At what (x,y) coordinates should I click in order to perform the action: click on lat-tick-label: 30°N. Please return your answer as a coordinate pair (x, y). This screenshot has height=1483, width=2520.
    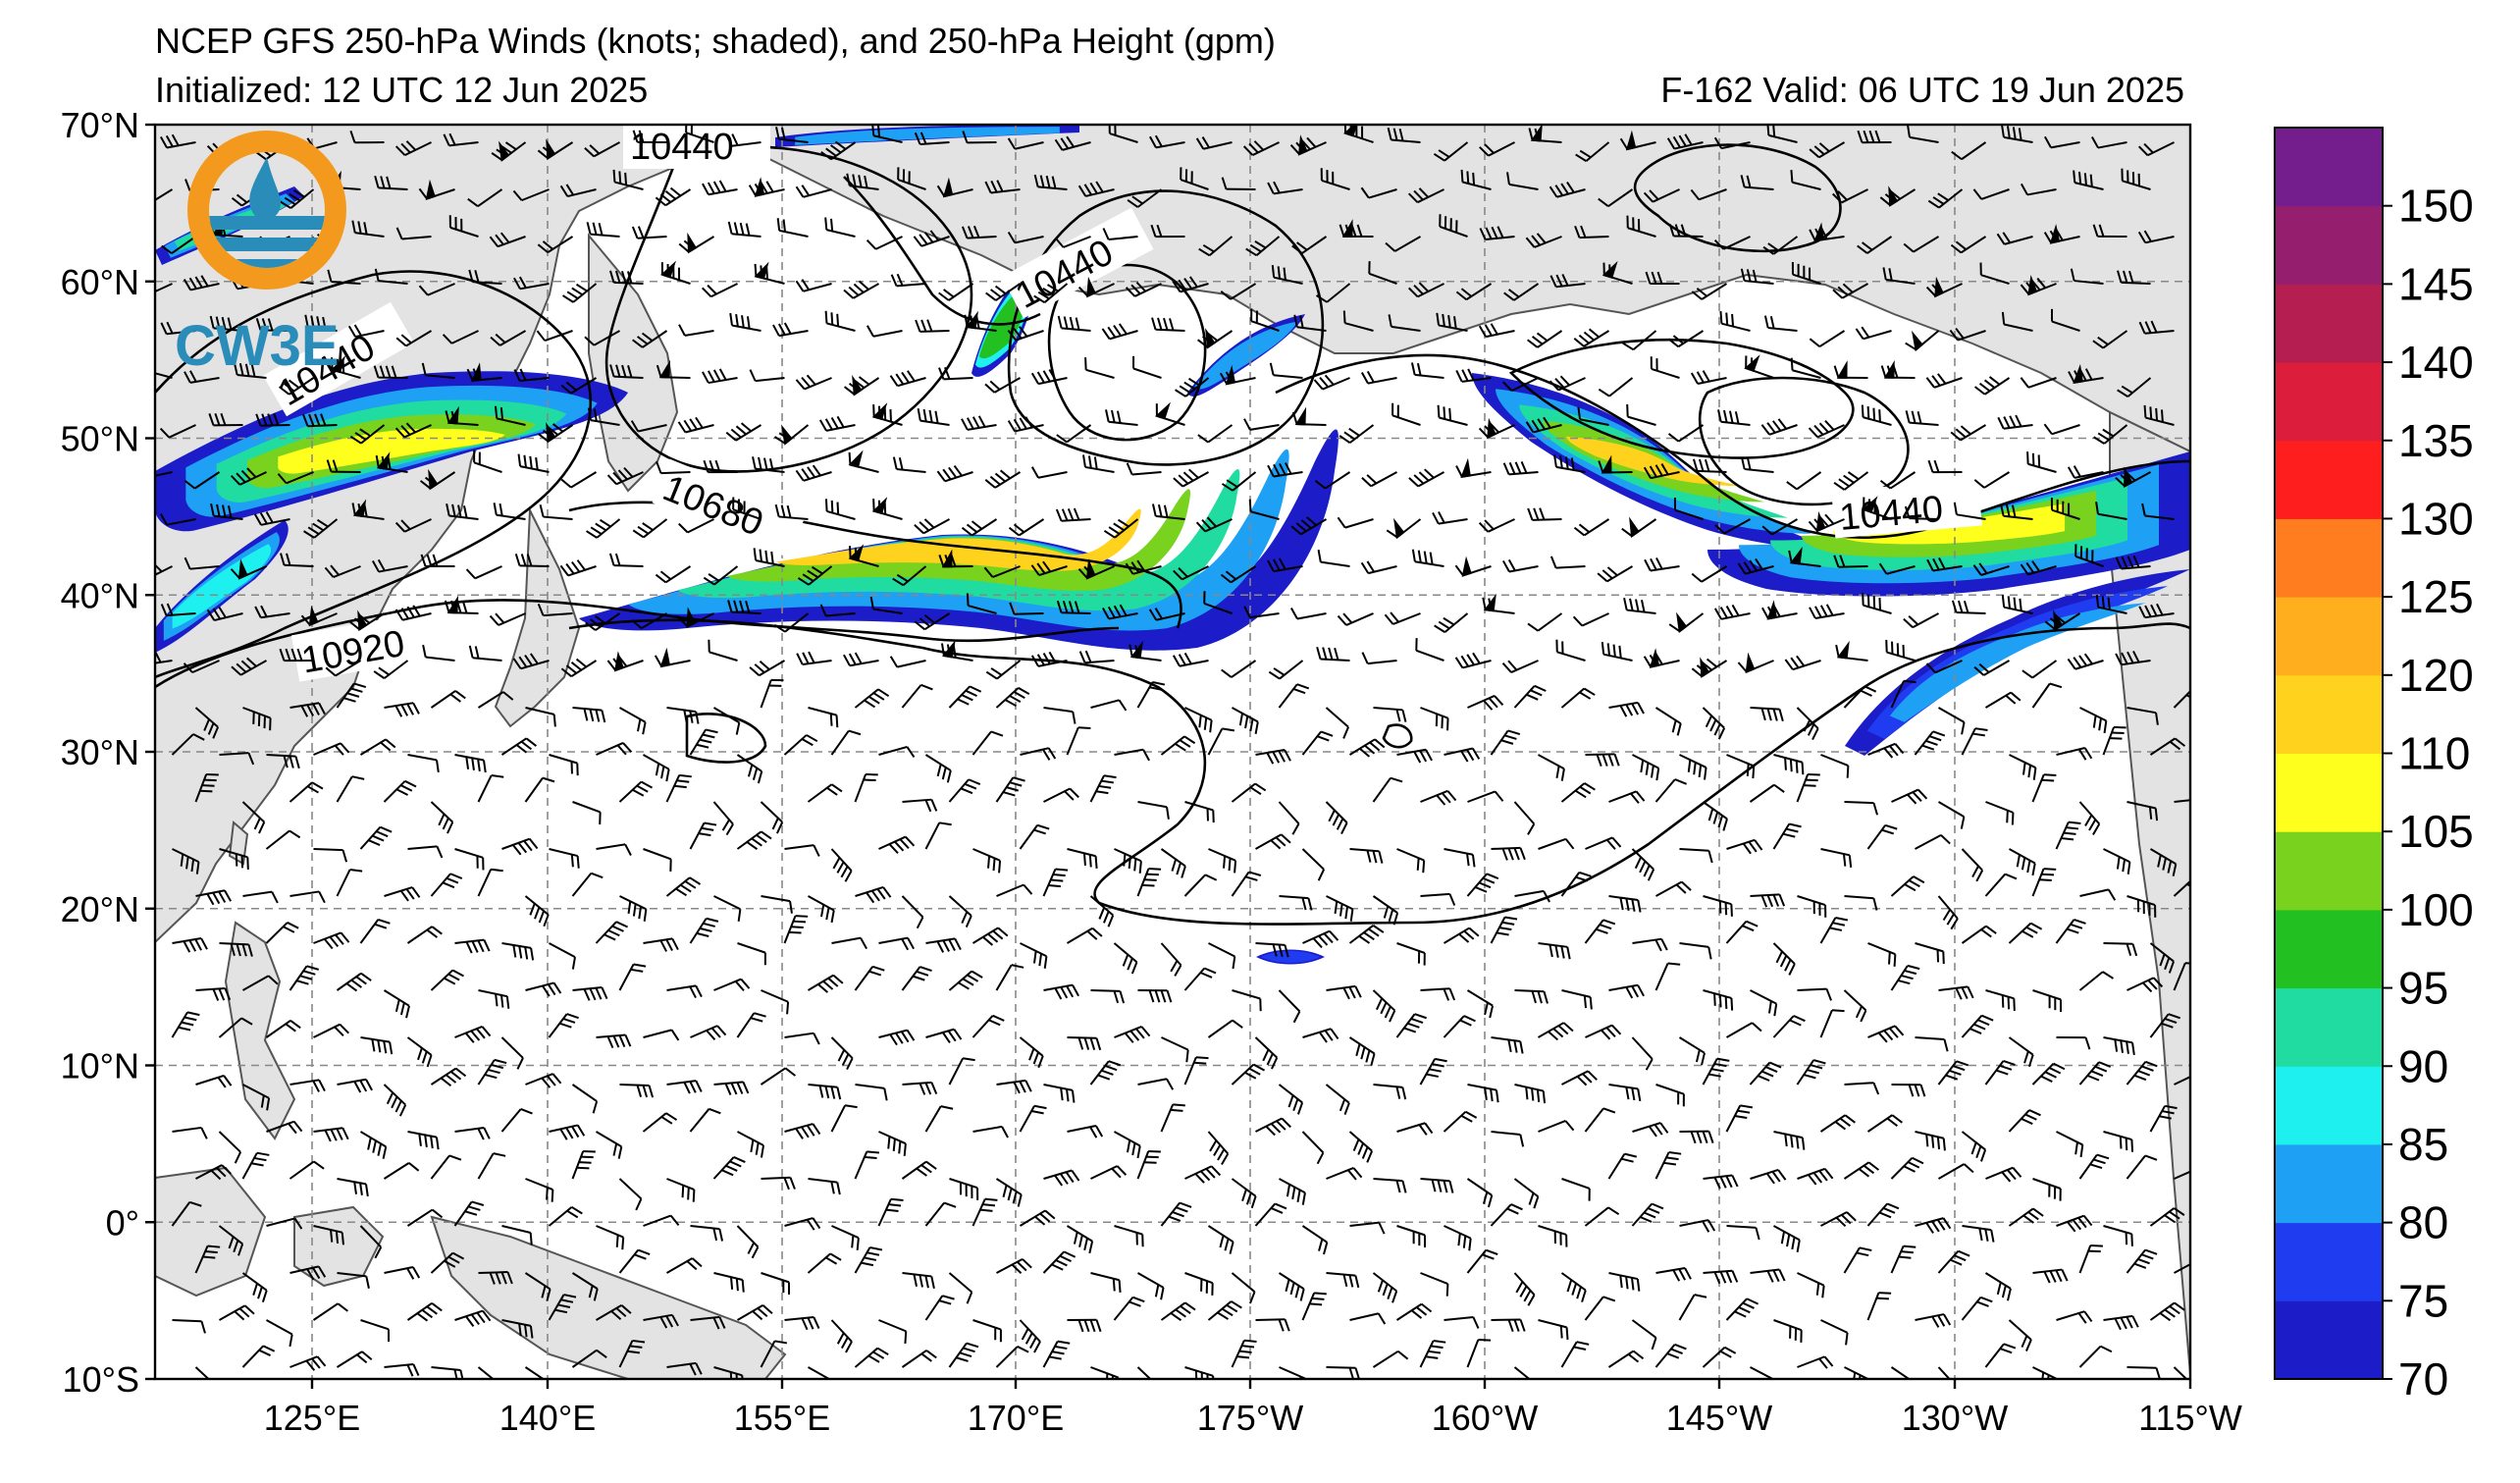
    Looking at the image, I should click on (100, 752).